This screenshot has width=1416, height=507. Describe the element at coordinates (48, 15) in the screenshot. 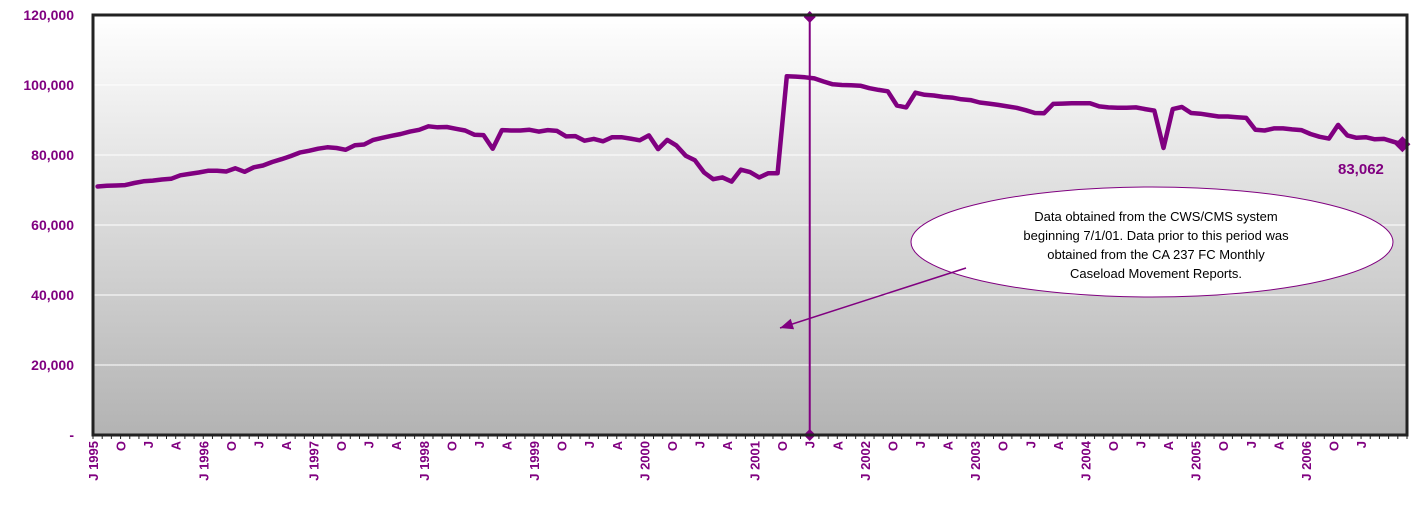

I see `y-tick-label: 120,000` at that location.